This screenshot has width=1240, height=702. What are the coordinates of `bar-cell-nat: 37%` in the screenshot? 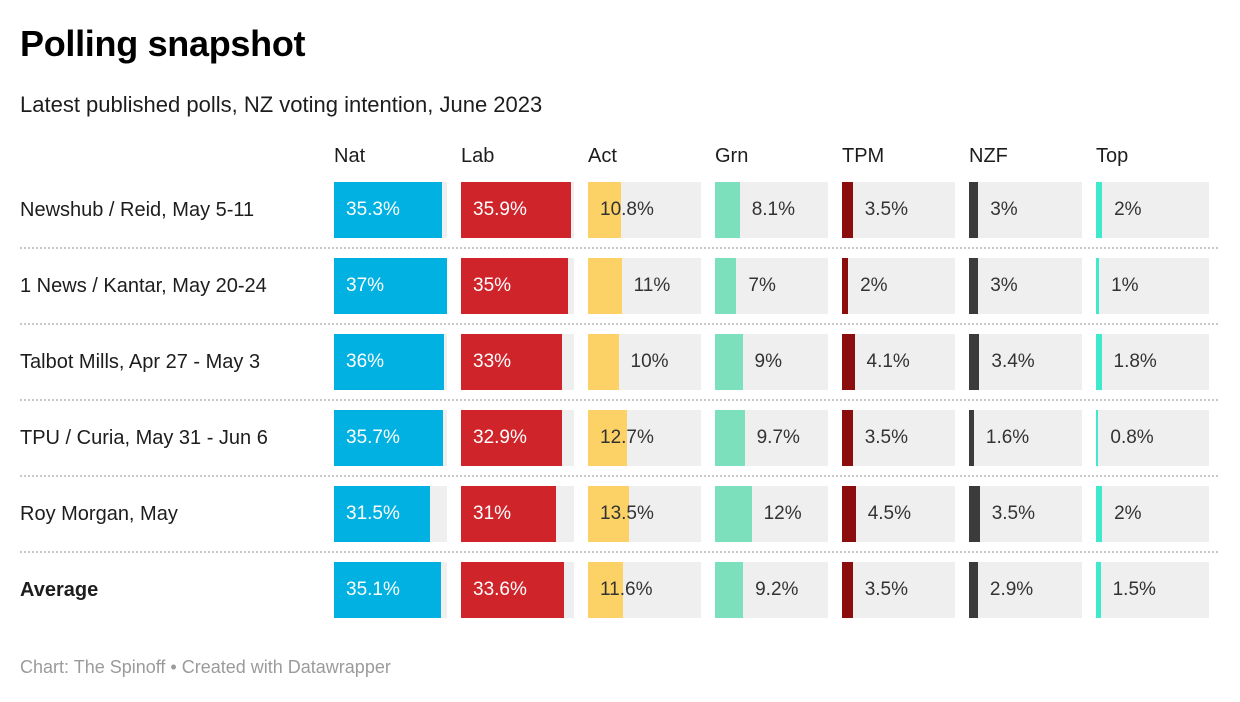 It's located at (390, 286).